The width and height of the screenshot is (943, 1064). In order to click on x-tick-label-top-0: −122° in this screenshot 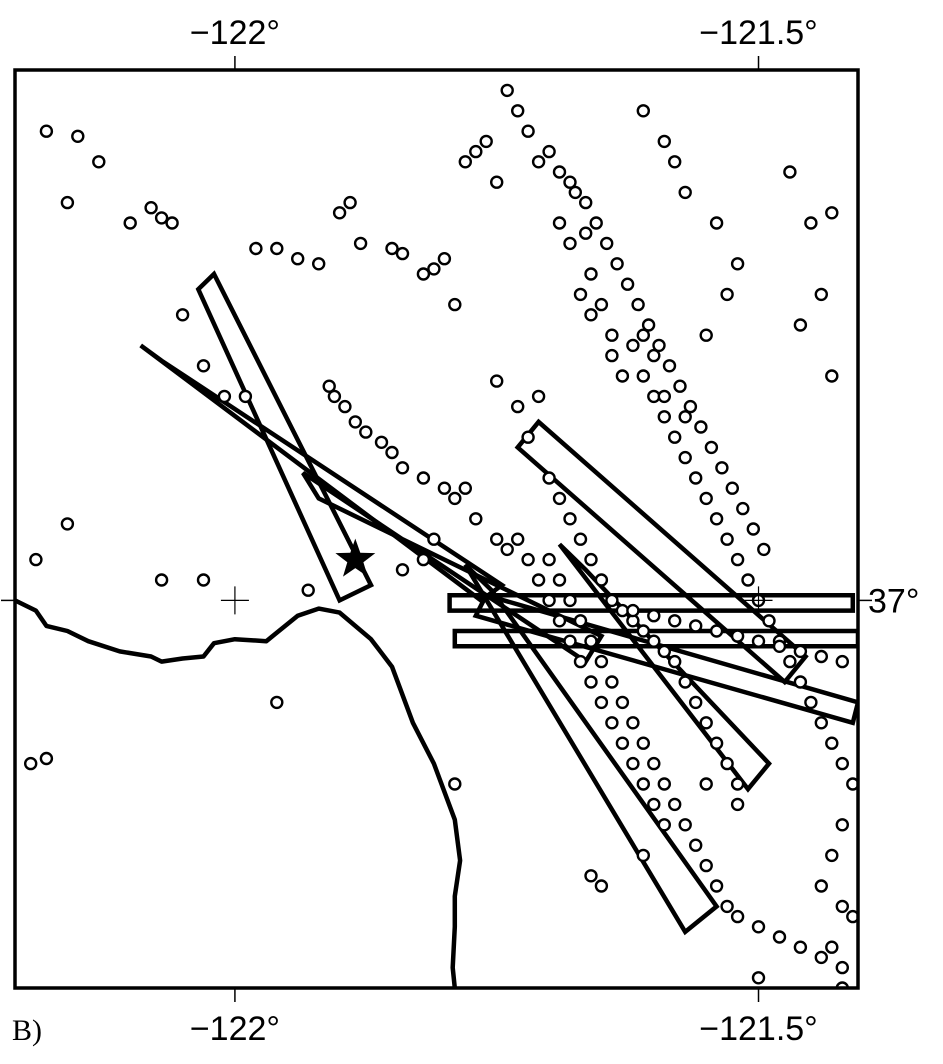, I will do `click(235, 33)`.